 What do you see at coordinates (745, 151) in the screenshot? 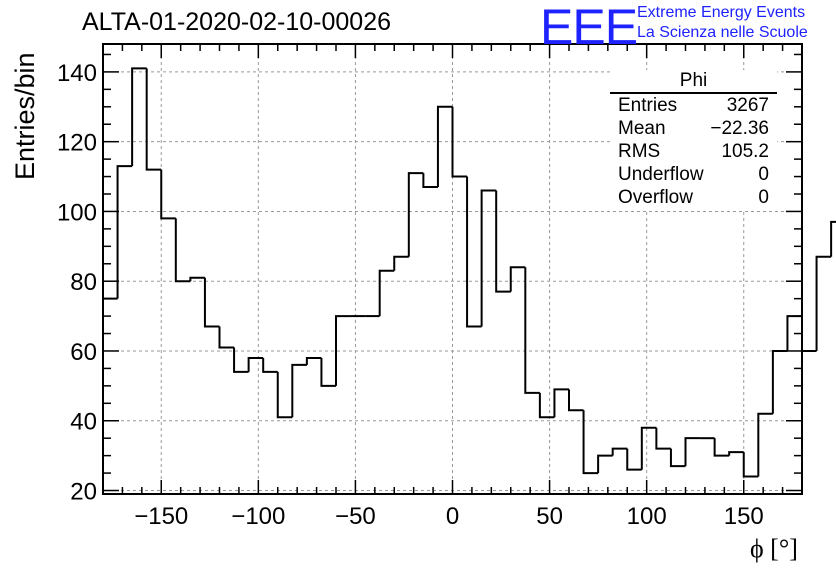
I see `stats-value: 105.2` at bounding box center [745, 151].